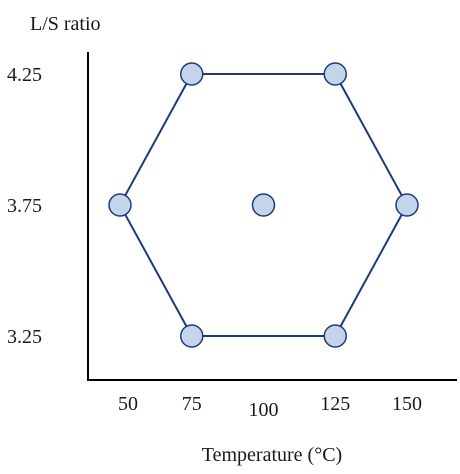 The image size is (460, 474). What do you see at coordinates (335, 404) in the screenshot?
I see `x-tick-label: 125` at bounding box center [335, 404].